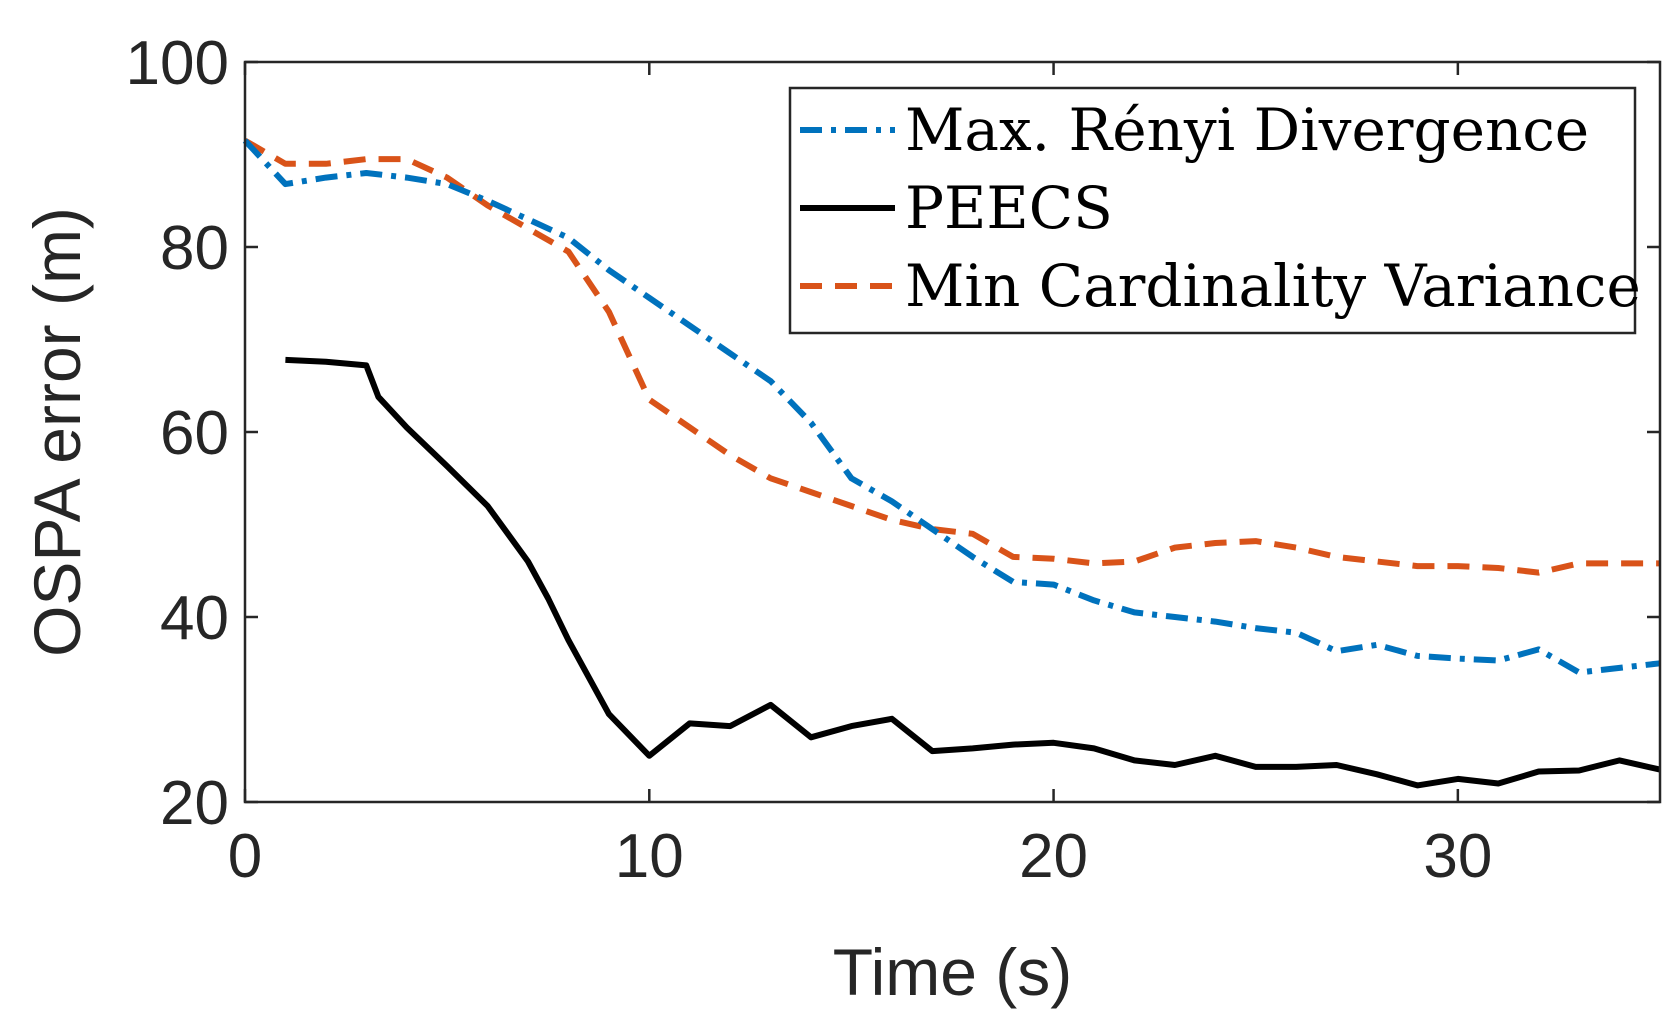 The image size is (1680, 1030). What do you see at coordinates (194, 433) in the screenshot?
I see `y-tick-label: 60` at bounding box center [194, 433].